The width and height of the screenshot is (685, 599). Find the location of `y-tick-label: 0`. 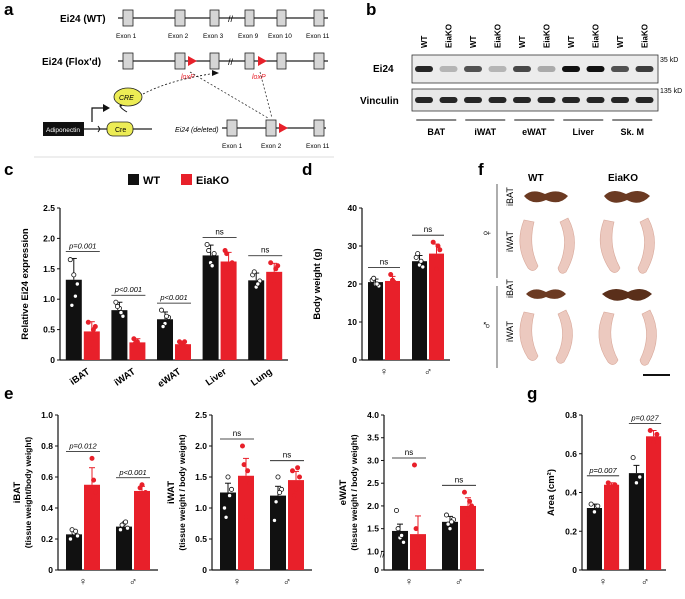

y-tick-label: 0 is located at coordinates (376, 570).